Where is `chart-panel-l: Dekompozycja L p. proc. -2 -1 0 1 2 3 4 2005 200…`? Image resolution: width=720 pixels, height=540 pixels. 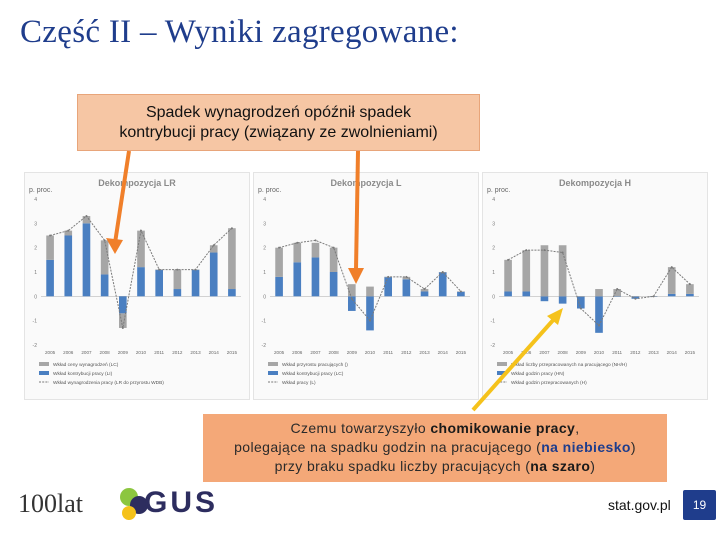
chart-panel-l: Dekompozycja L p. proc. -2 -1 0 1 2 3 4 2005 200… is located at coordinates (366, 286).